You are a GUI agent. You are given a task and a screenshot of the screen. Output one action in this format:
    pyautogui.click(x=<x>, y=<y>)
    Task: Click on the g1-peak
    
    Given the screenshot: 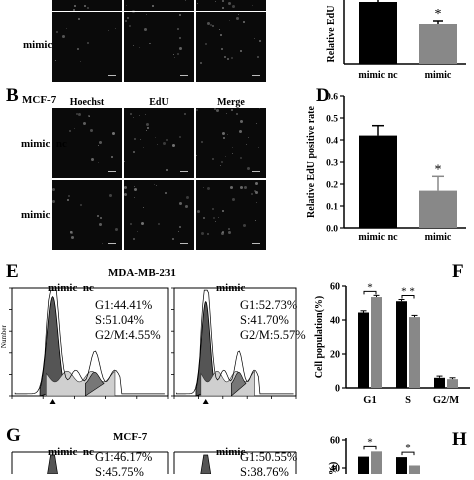 What is the action you would take?
    pyautogui.click(x=52, y=346)
    